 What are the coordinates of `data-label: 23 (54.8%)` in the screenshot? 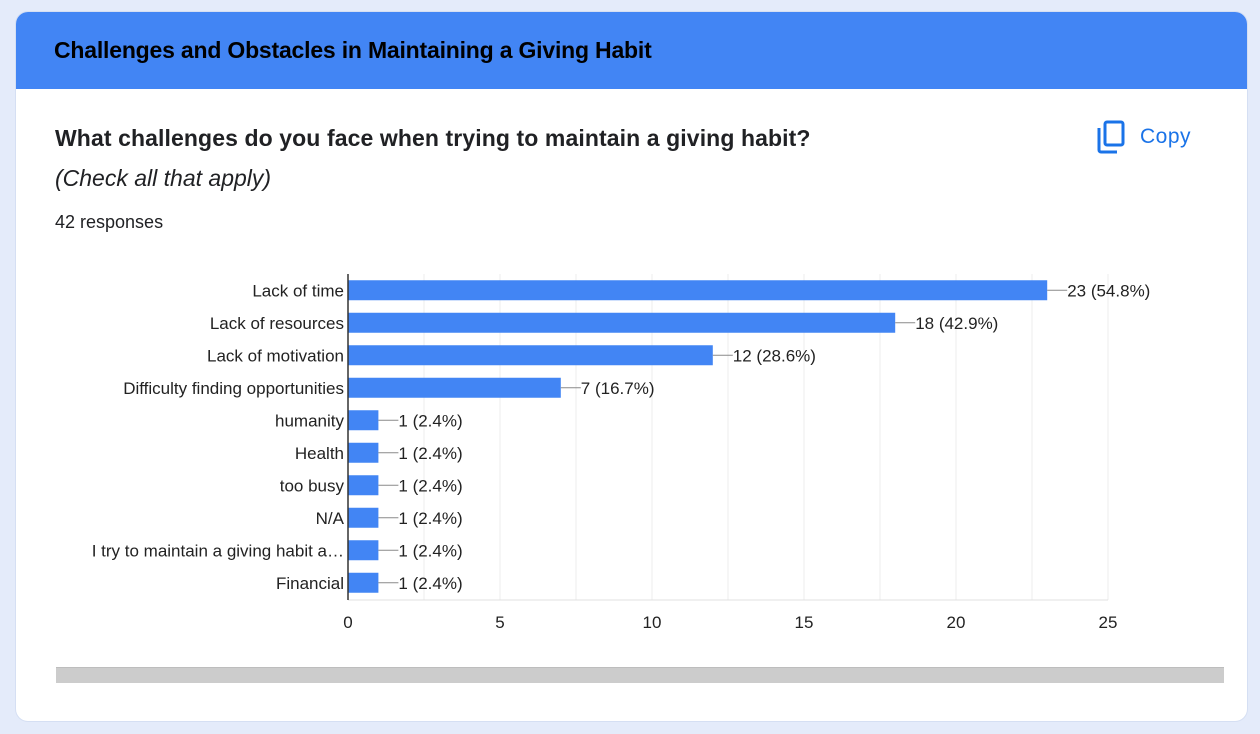 It's located at (1108, 290).